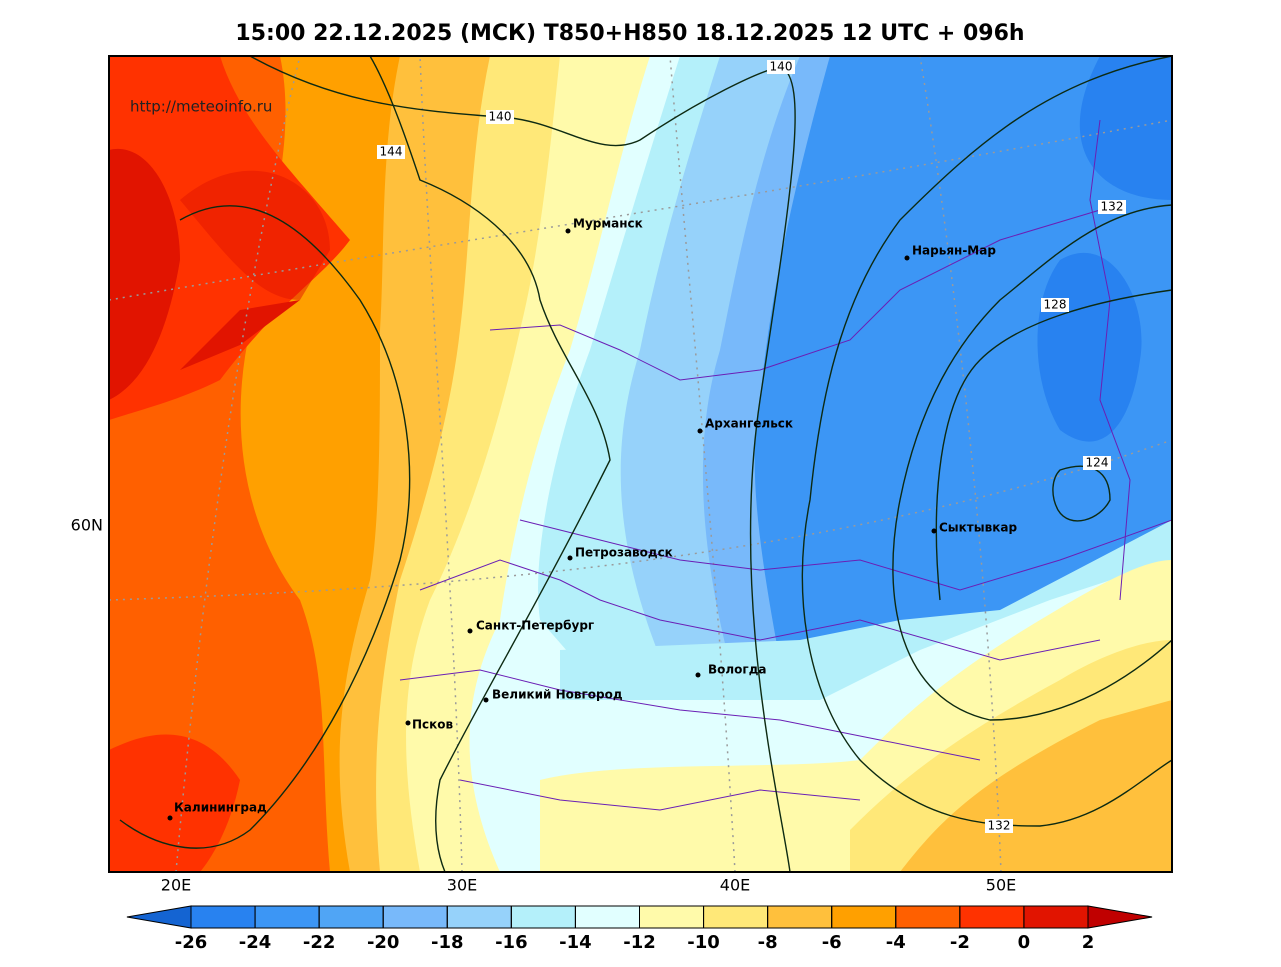 The image size is (1281, 967). I want to click on colorbar-tick-label: -12, so click(639, 942).